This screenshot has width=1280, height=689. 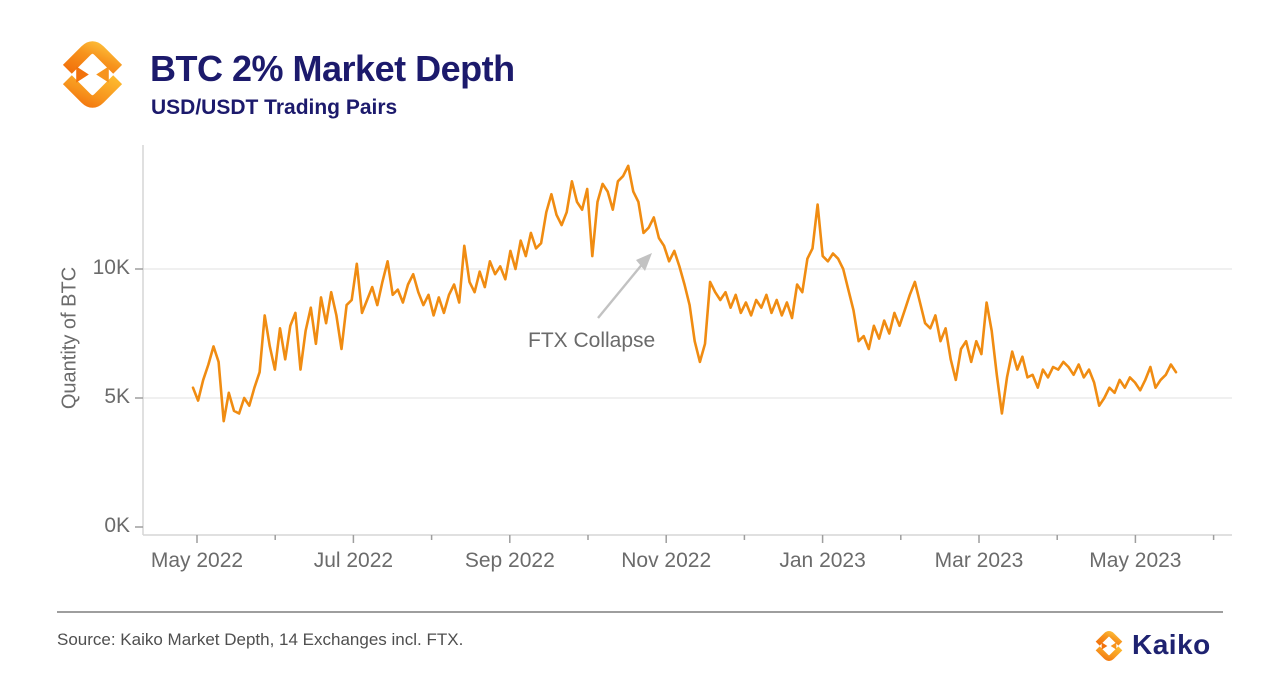 I want to click on x-tick-label: Jul 2022, so click(x=353, y=560).